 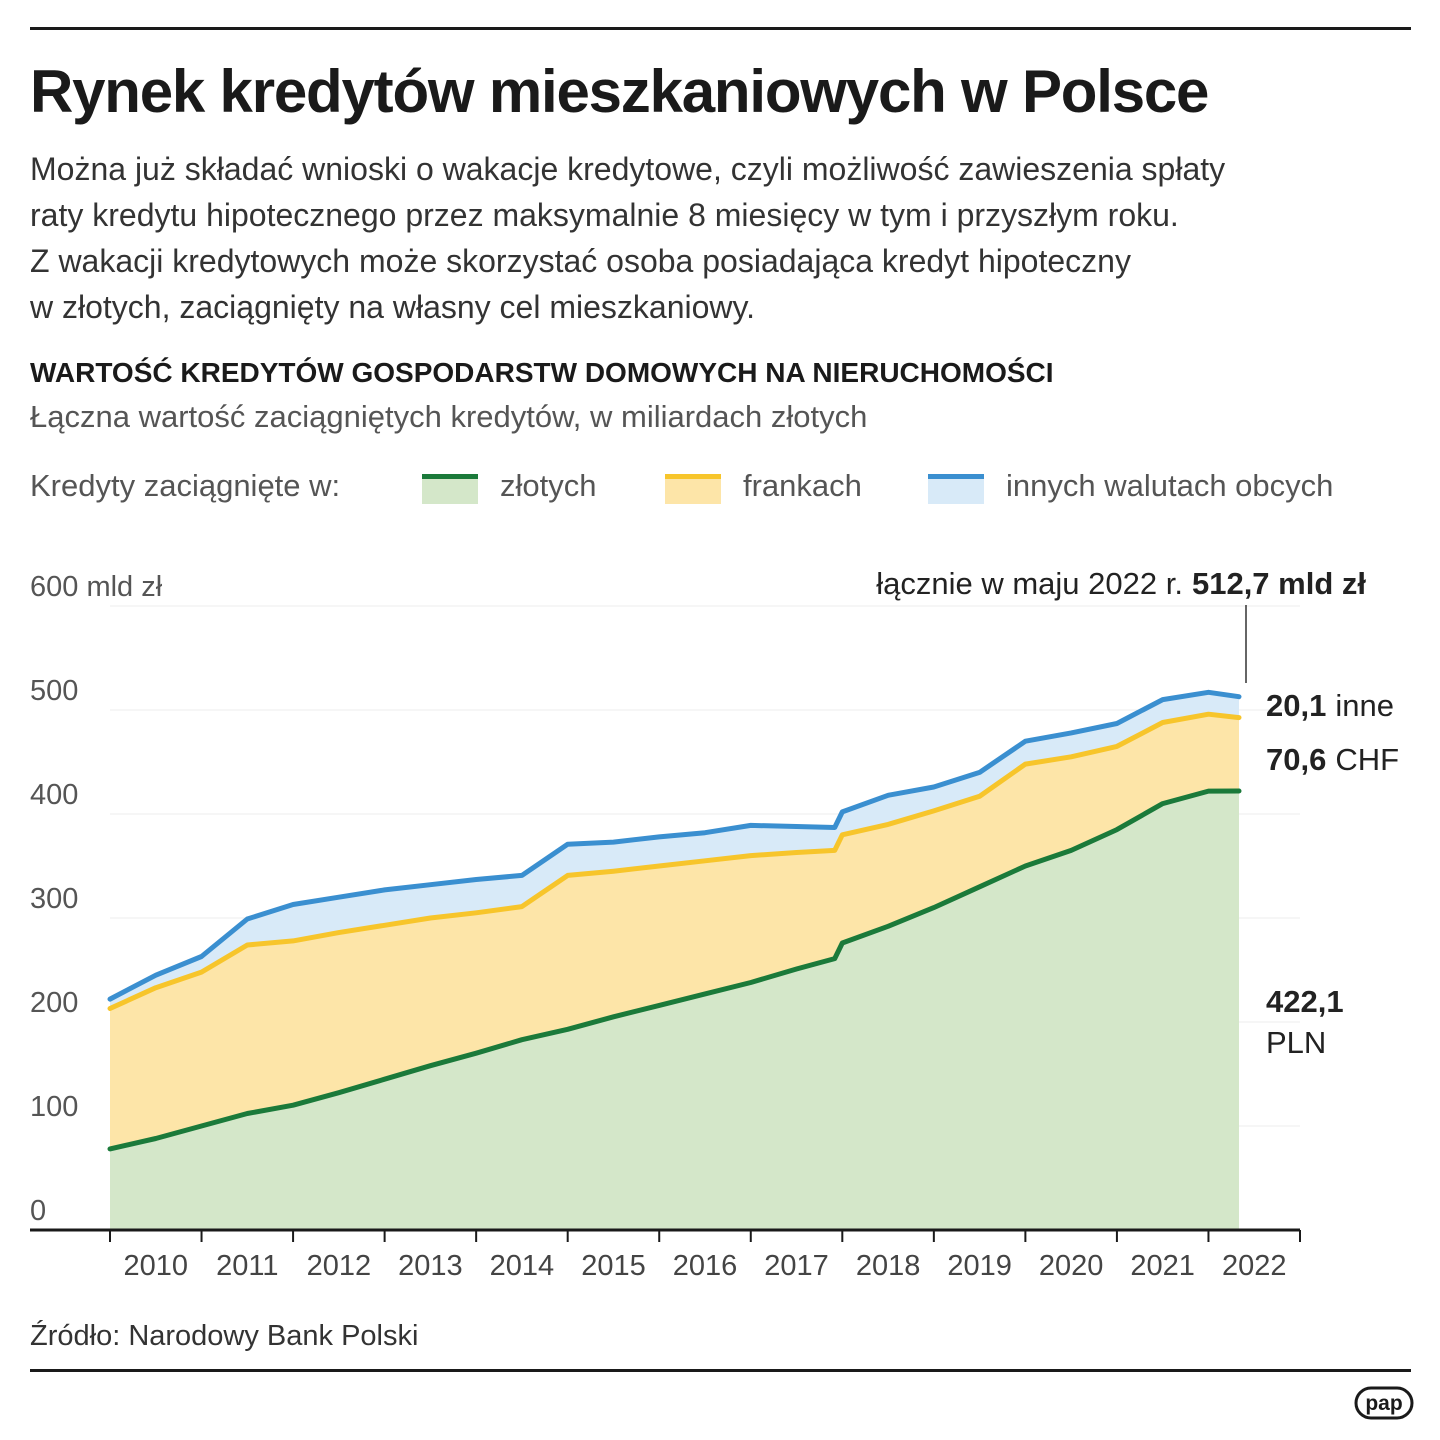 What do you see at coordinates (96, 587) in the screenshot?
I see `y-tick-label: 600 mld zł` at bounding box center [96, 587].